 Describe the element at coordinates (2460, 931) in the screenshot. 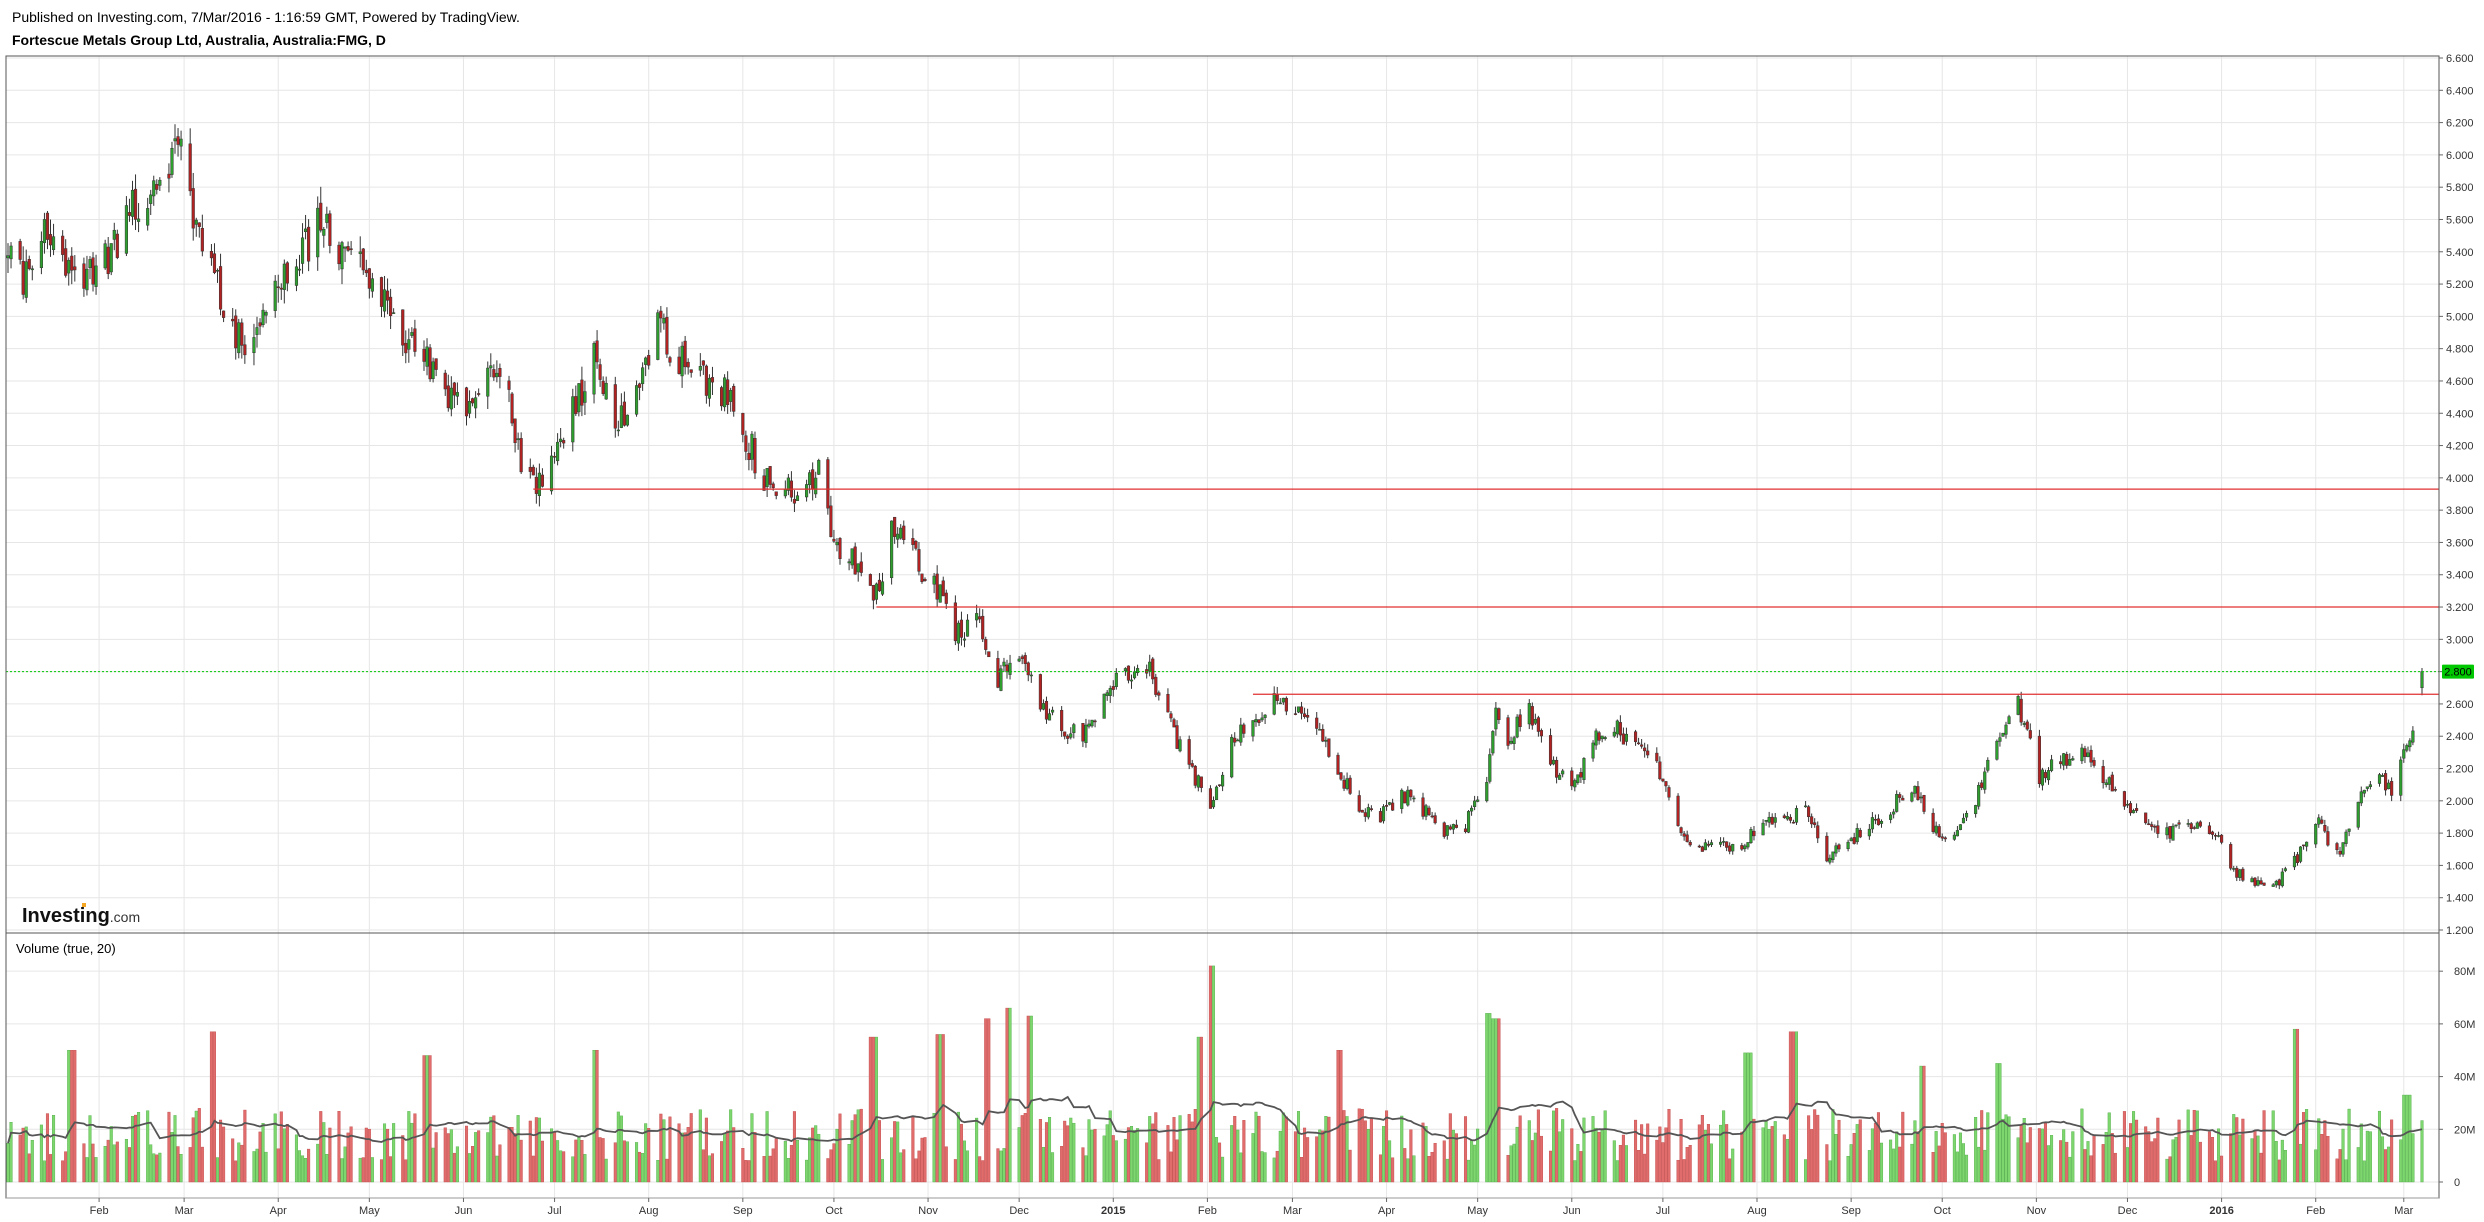

I see `price-tick-label: 1.200` at that location.